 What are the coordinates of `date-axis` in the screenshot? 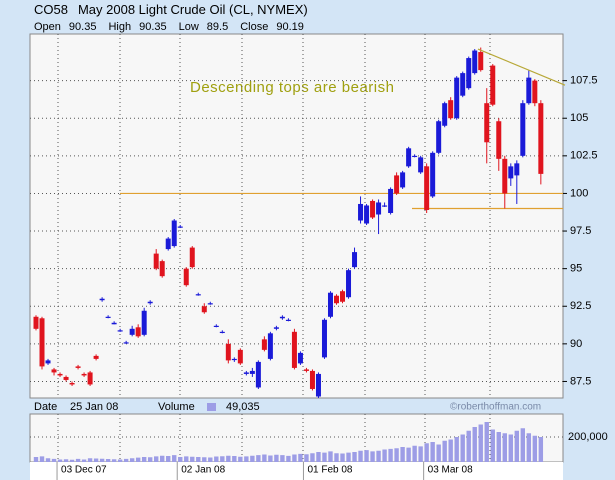 It's located at (296, 471).